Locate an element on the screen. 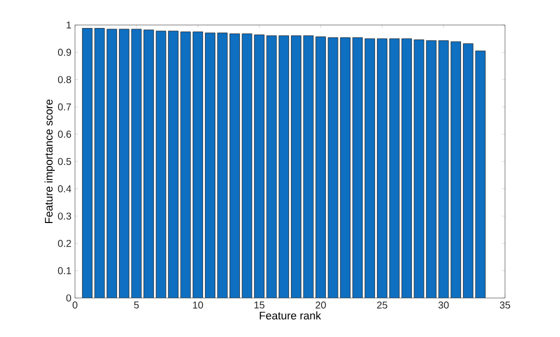 This screenshot has width=560, height=337. x-tick-label: 0 is located at coordinates (75, 305).